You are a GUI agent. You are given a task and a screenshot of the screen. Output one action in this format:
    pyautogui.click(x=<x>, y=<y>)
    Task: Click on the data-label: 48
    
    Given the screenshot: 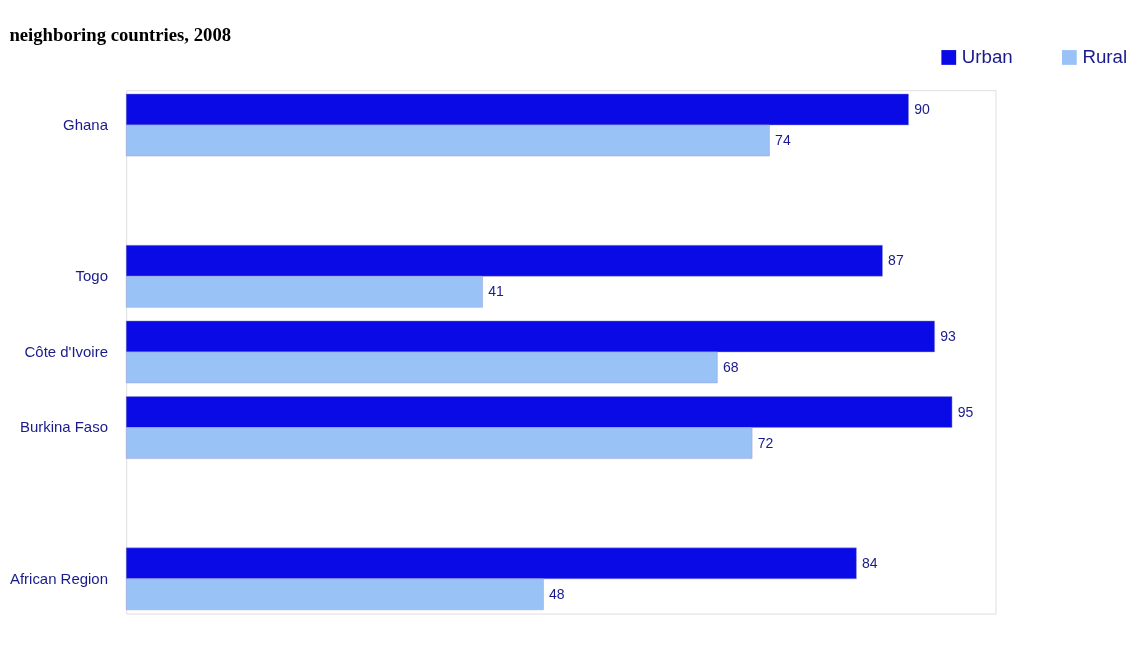 What is the action you would take?
    pyautogui.click(x=557, y=594)
    